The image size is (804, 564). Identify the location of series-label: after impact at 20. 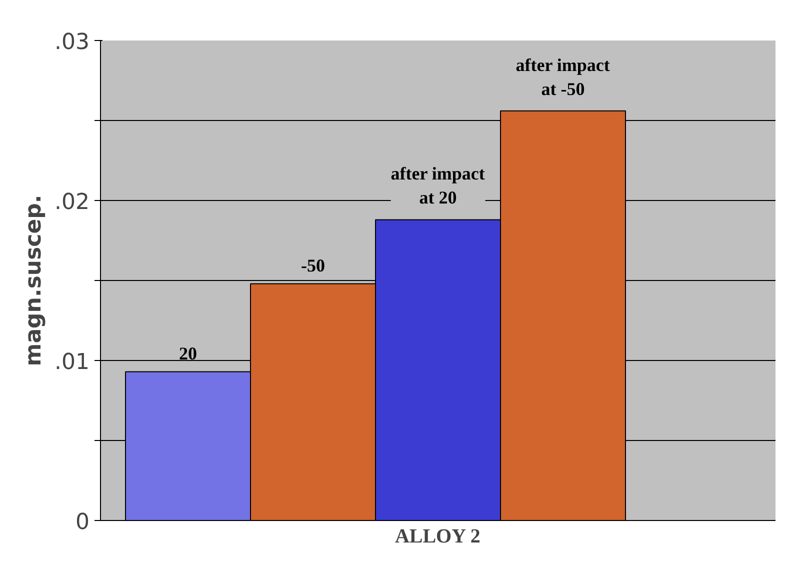
(437, 186).